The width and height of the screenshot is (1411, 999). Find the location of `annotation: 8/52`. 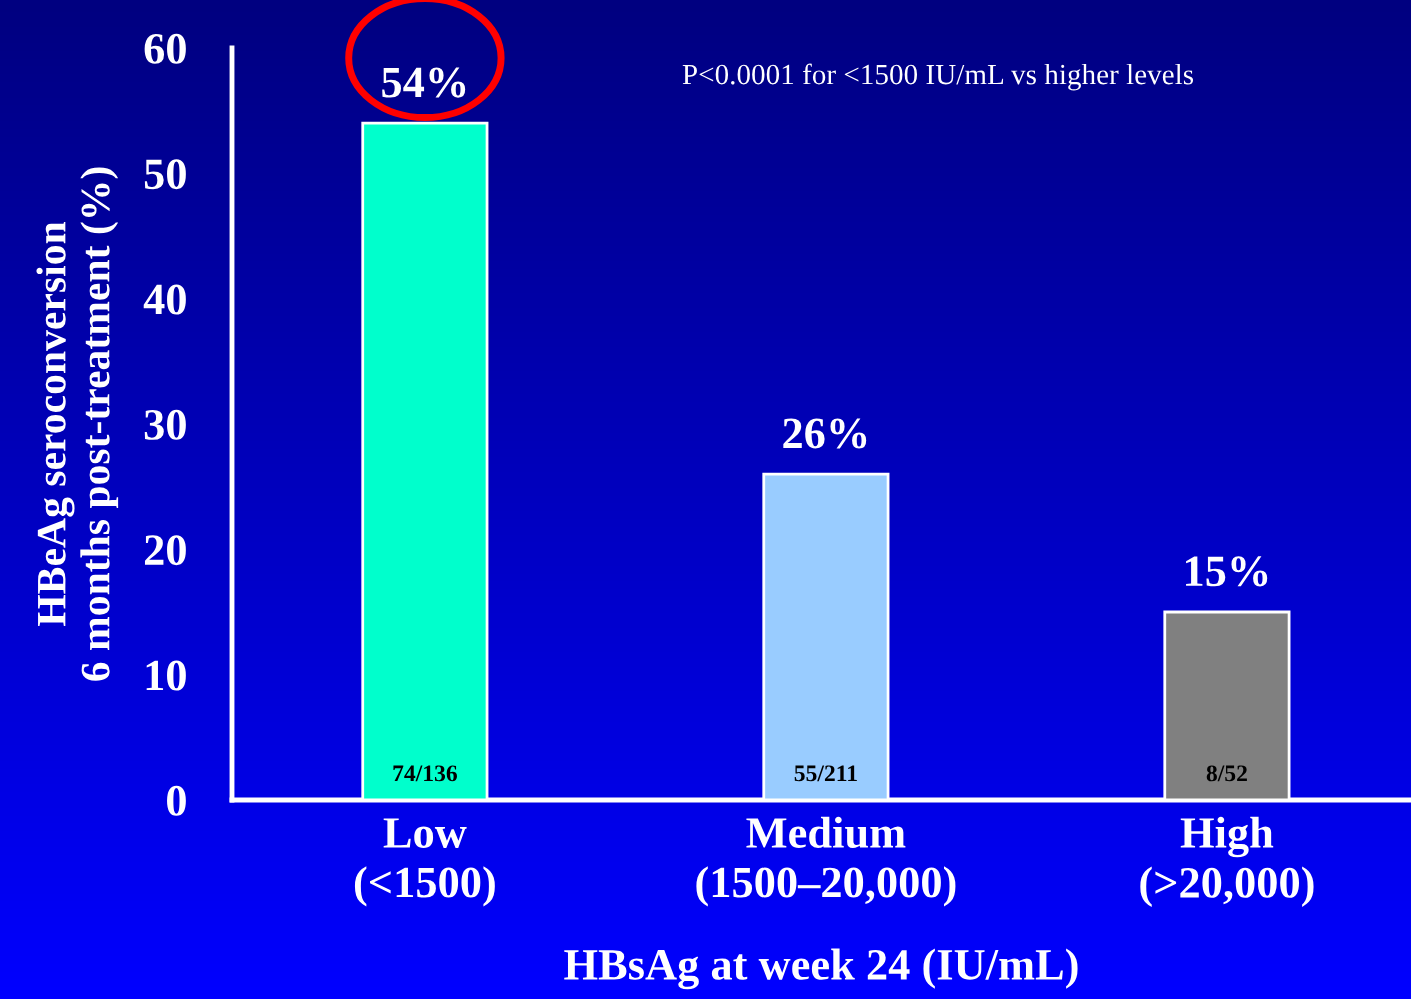

annotation: 8/52 is located at coordinates (1226, 773).